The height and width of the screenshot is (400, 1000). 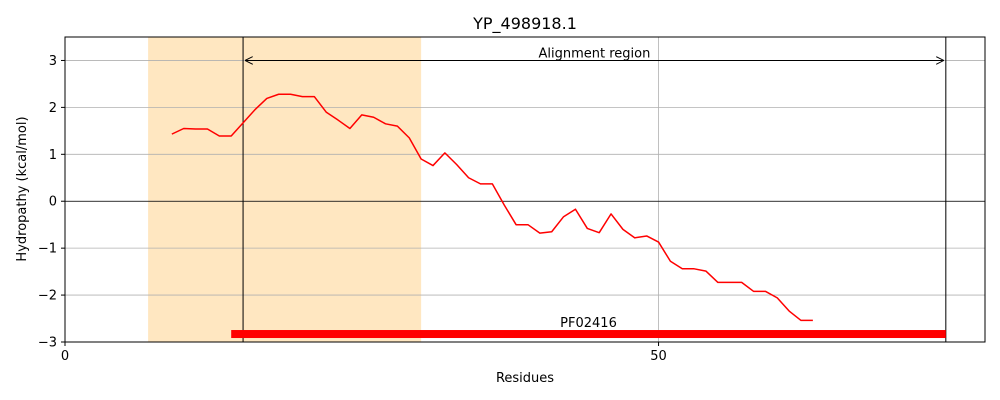 What do you see at coordinates (53, 155) in the screenshot?
I see `y-tick-label-4: 1` at bounding box center [53, 155].